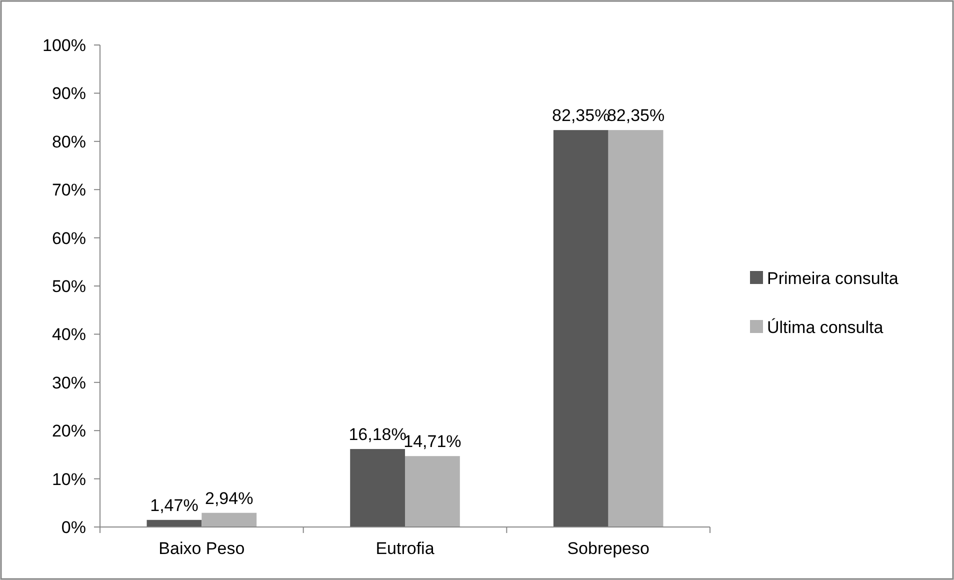  Describe the element at coordinates (64, 45) in the screenshot. I see `y-tick-label: 100%` at that location.